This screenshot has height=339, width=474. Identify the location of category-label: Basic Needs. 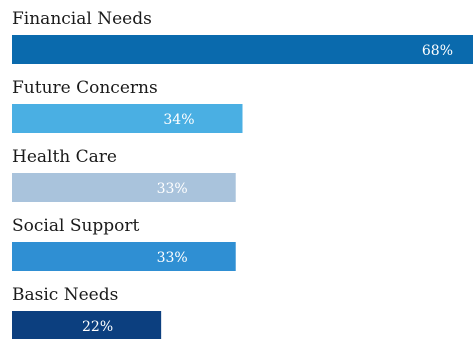
(65, 295).